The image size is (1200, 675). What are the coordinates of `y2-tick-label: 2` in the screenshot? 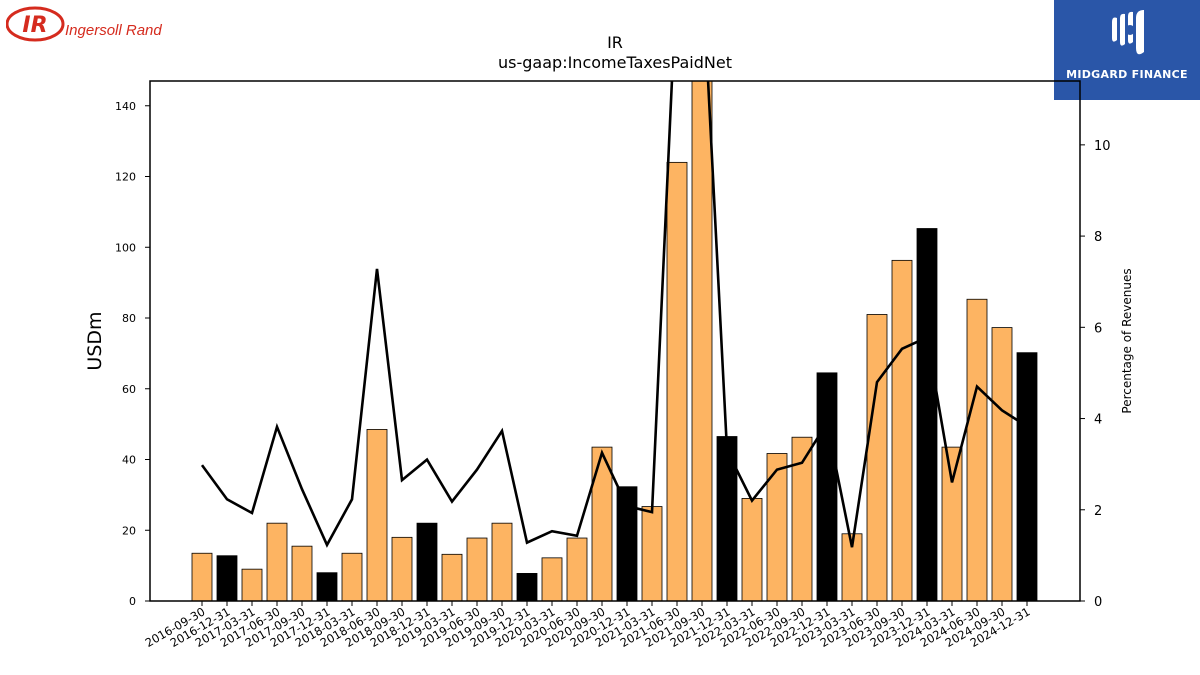 It's located at (1098, 511).